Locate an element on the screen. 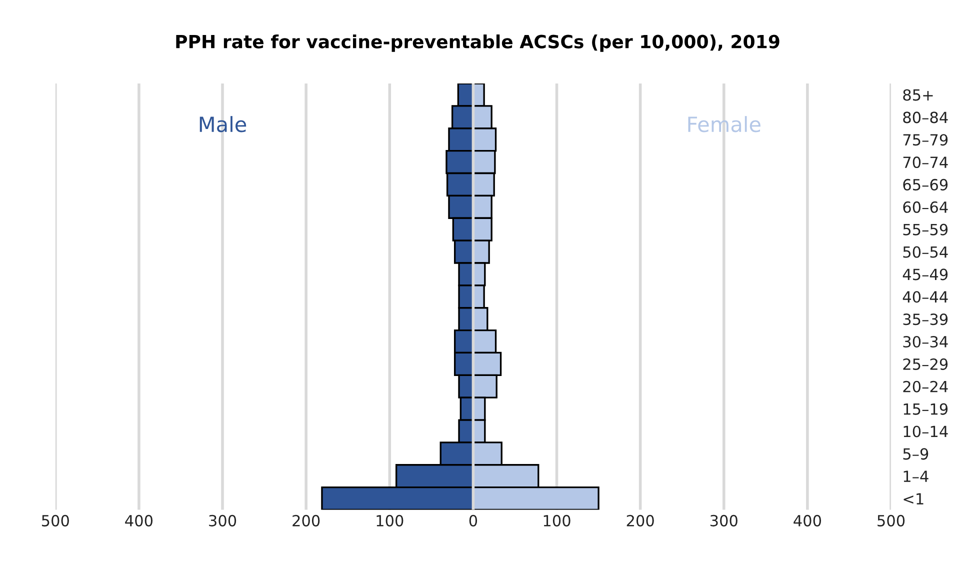  y-tick-label: 30–34 is located at coordinates (925, 342).